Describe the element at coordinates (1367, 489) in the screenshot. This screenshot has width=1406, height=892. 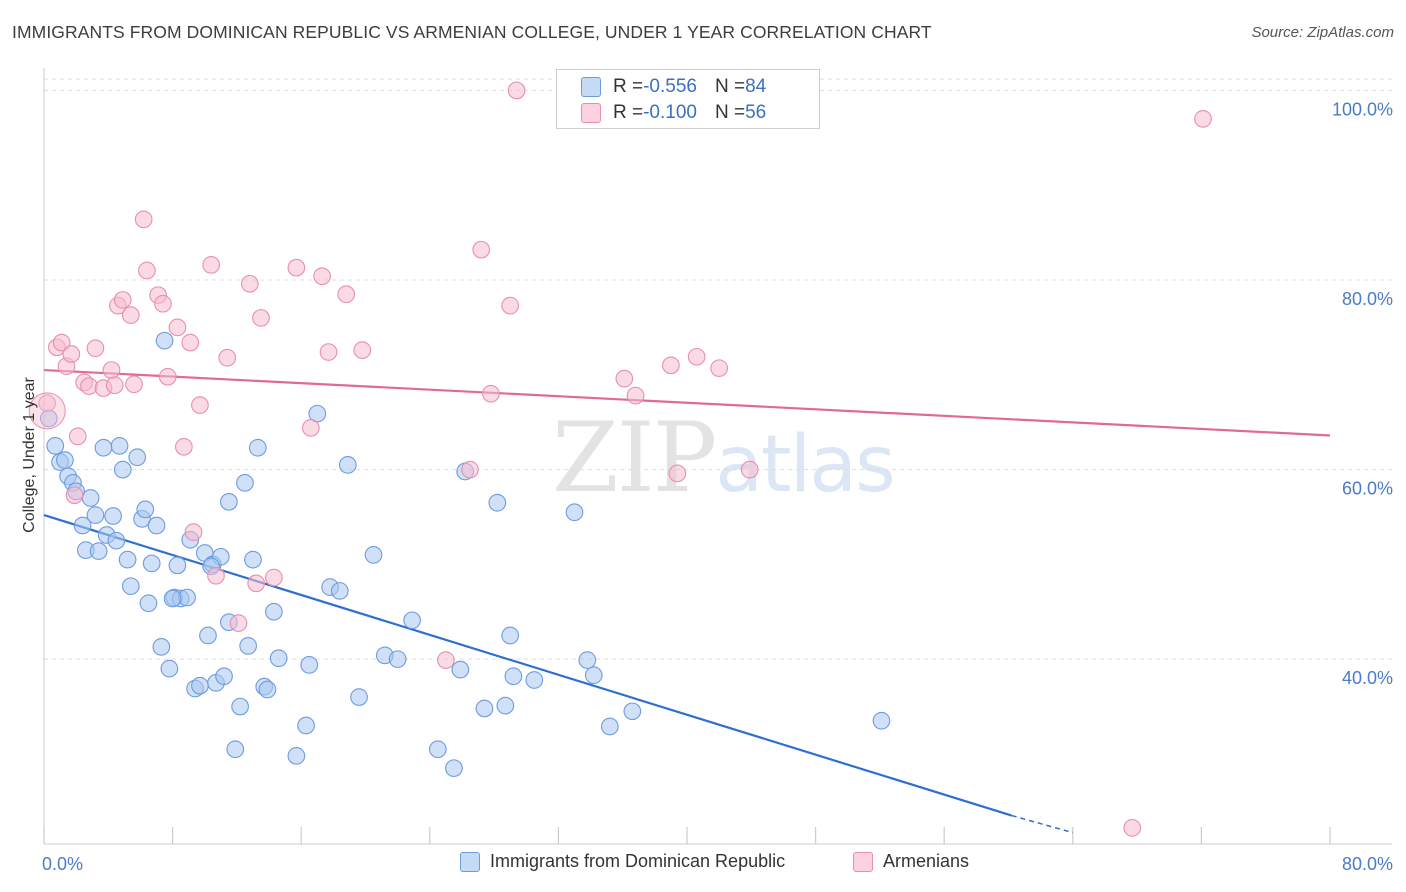
I see `y-tick-label: 60.0%` at that location.